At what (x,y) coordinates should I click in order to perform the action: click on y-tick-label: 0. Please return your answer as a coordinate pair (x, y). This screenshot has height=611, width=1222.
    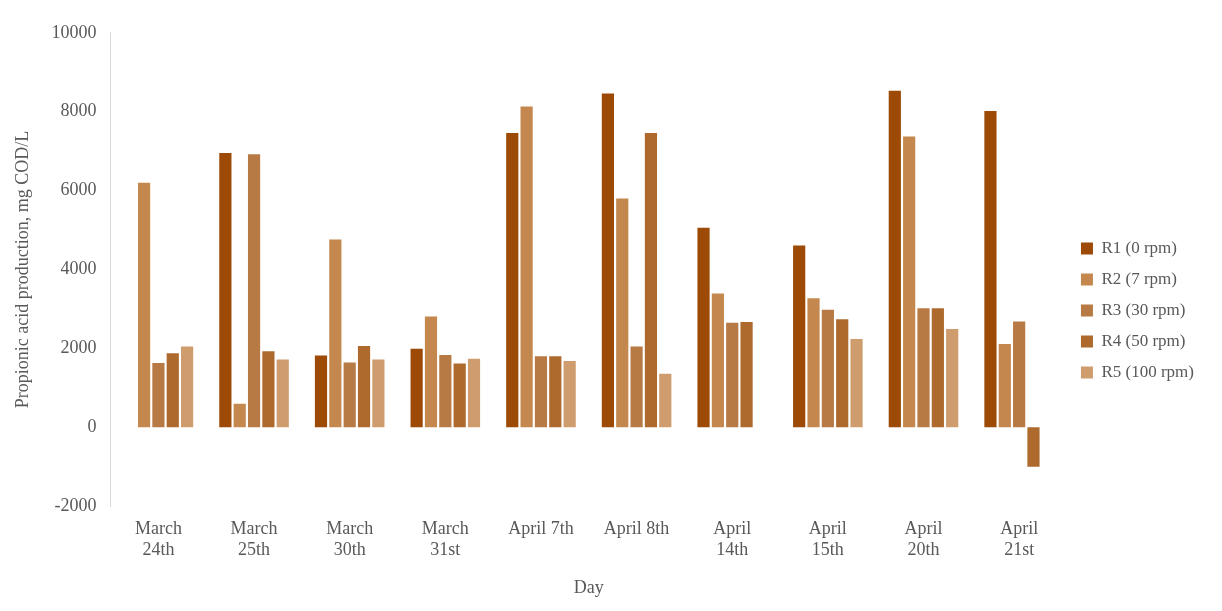
    Looking at the image, I should click on (92, 426).